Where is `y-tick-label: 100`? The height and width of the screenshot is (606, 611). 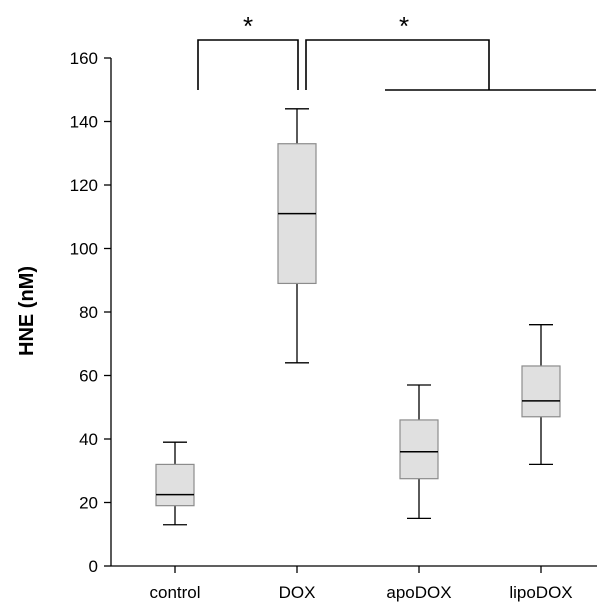
y-tick-label: 100 is located at coordinates (84, 249).